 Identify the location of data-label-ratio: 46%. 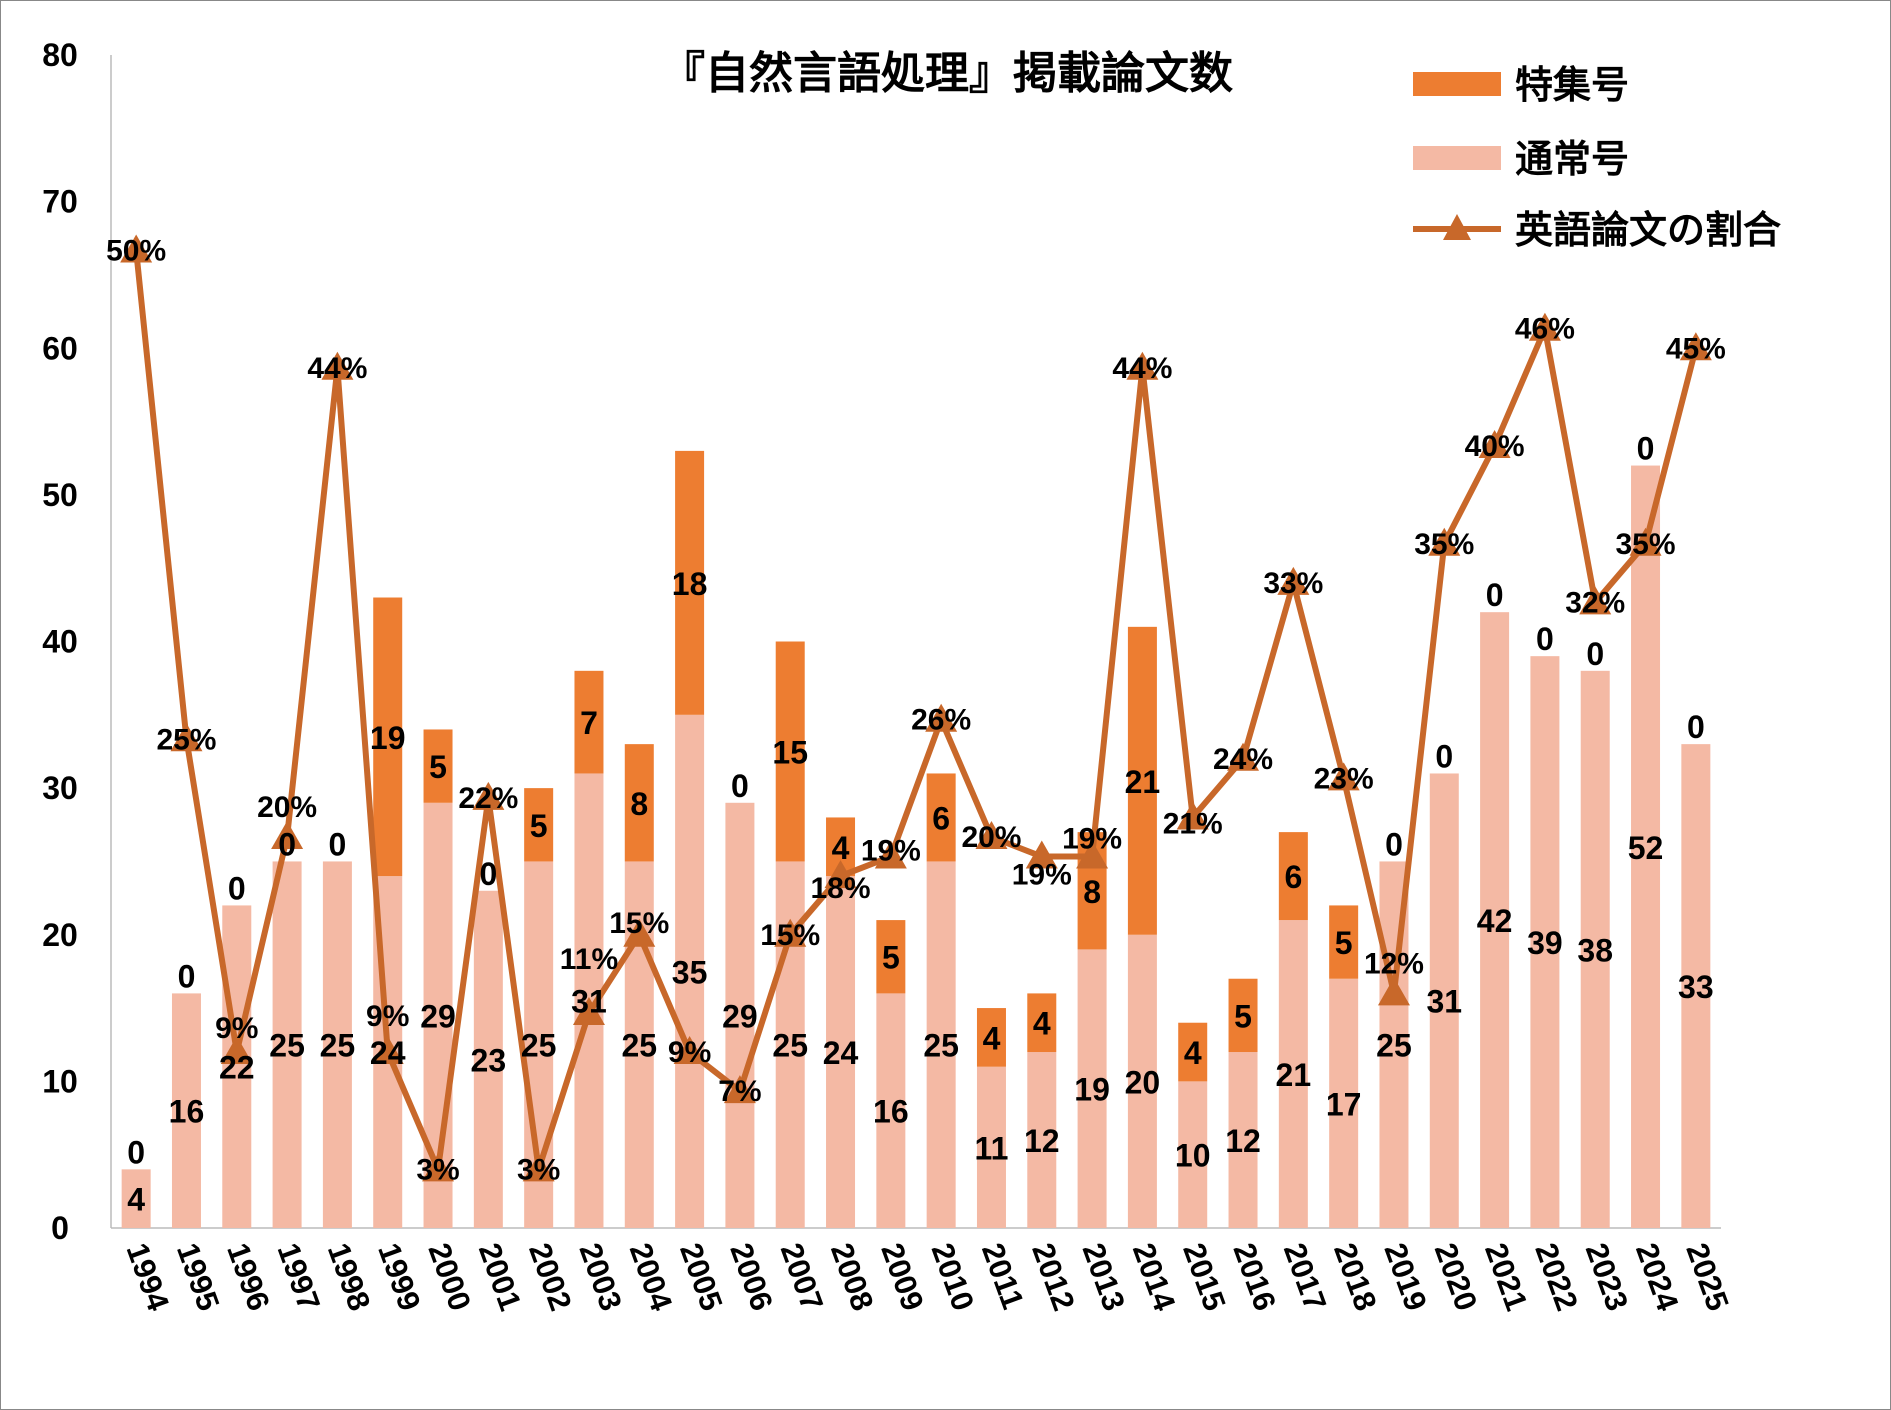
(1545, 329).